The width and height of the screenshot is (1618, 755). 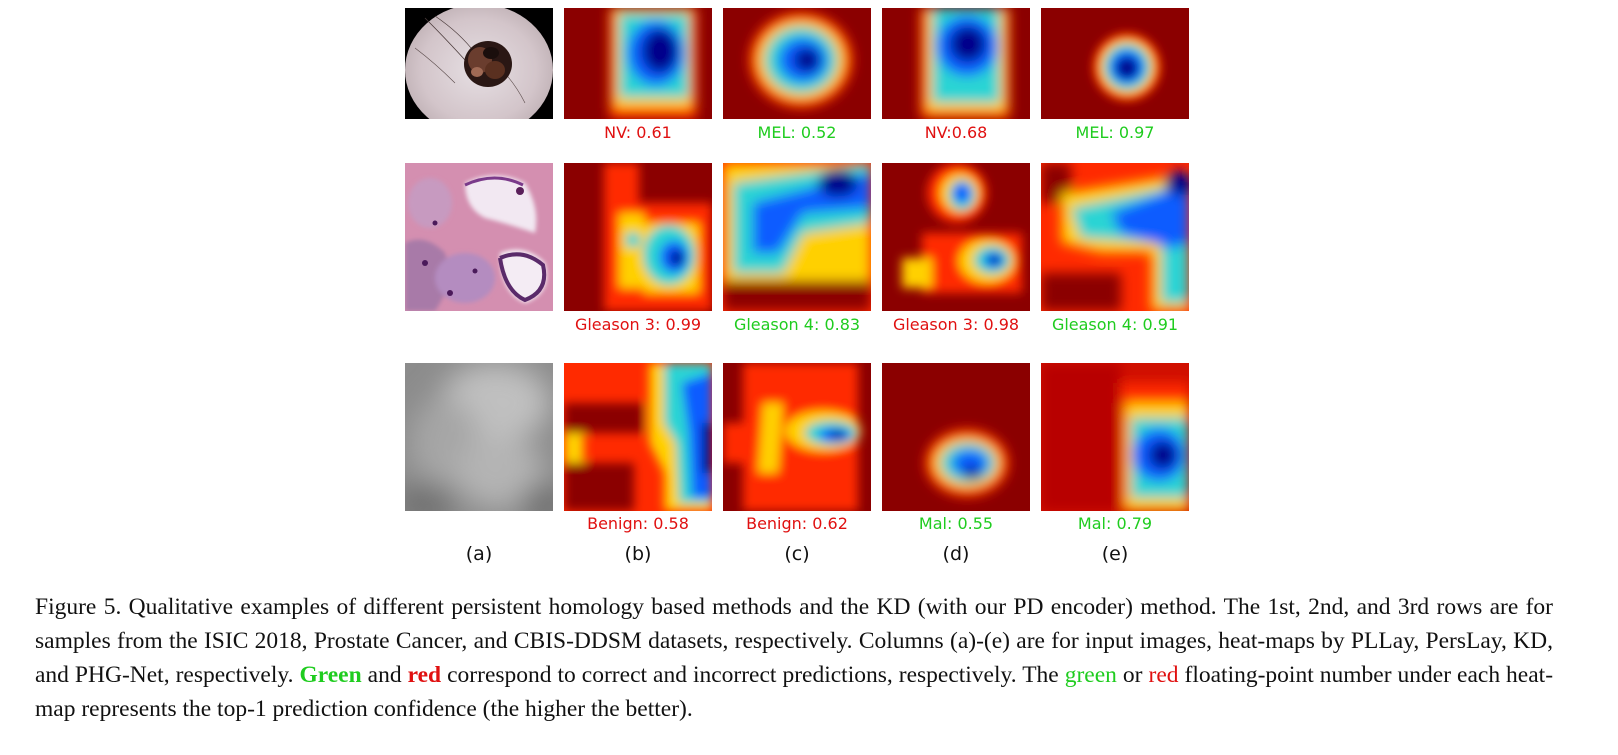 I want to click on heatmap-d-row1, so click(x=956, y=63).